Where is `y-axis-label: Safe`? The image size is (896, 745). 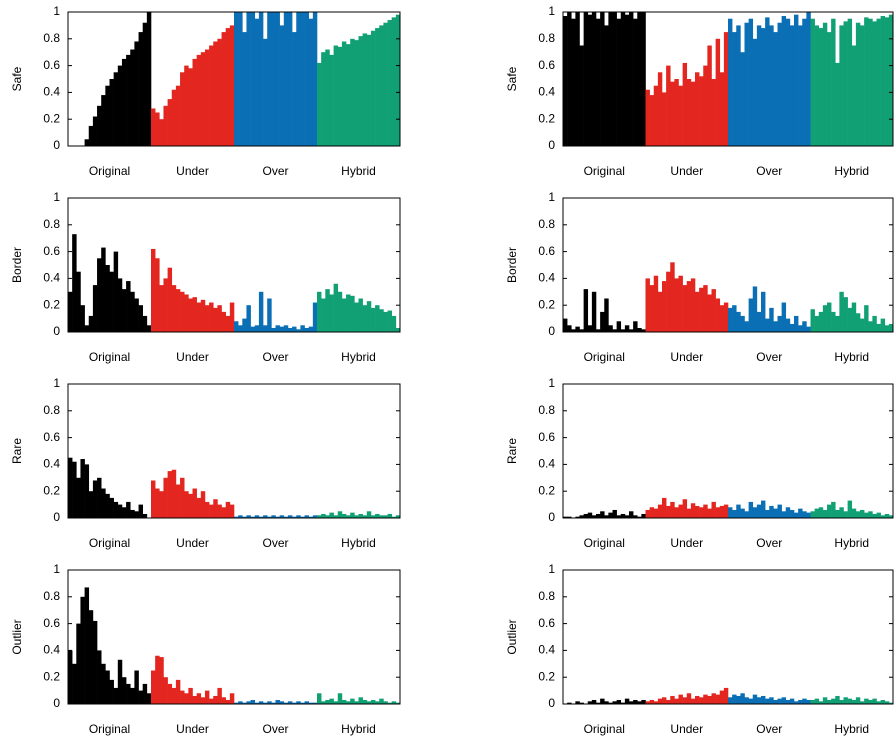
y-axis-label: Safe is located at coordinates (17, 78).